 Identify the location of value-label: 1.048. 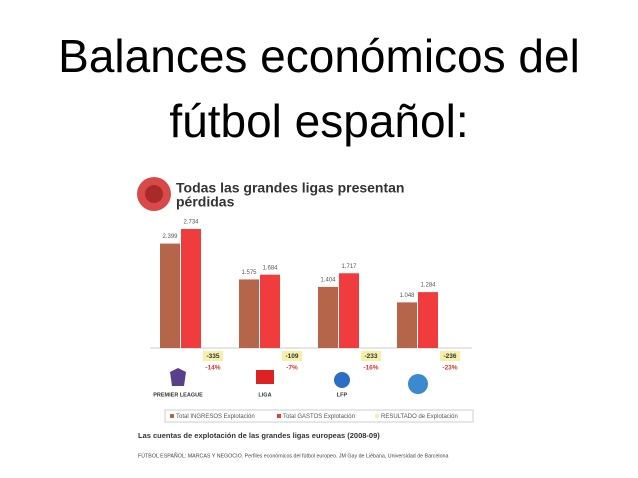
(407, 296).